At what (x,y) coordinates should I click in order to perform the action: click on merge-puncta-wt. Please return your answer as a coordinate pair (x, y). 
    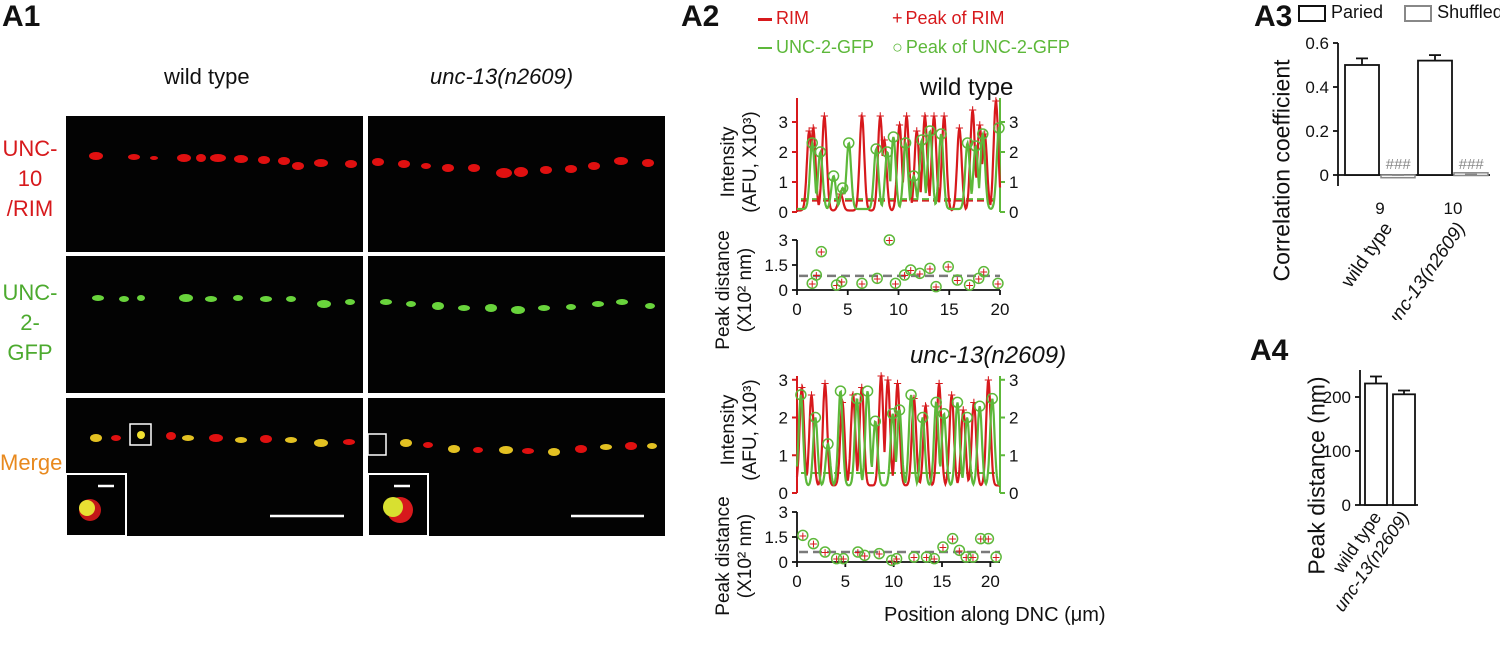
    Looking at the image, I should click on (222, 439).